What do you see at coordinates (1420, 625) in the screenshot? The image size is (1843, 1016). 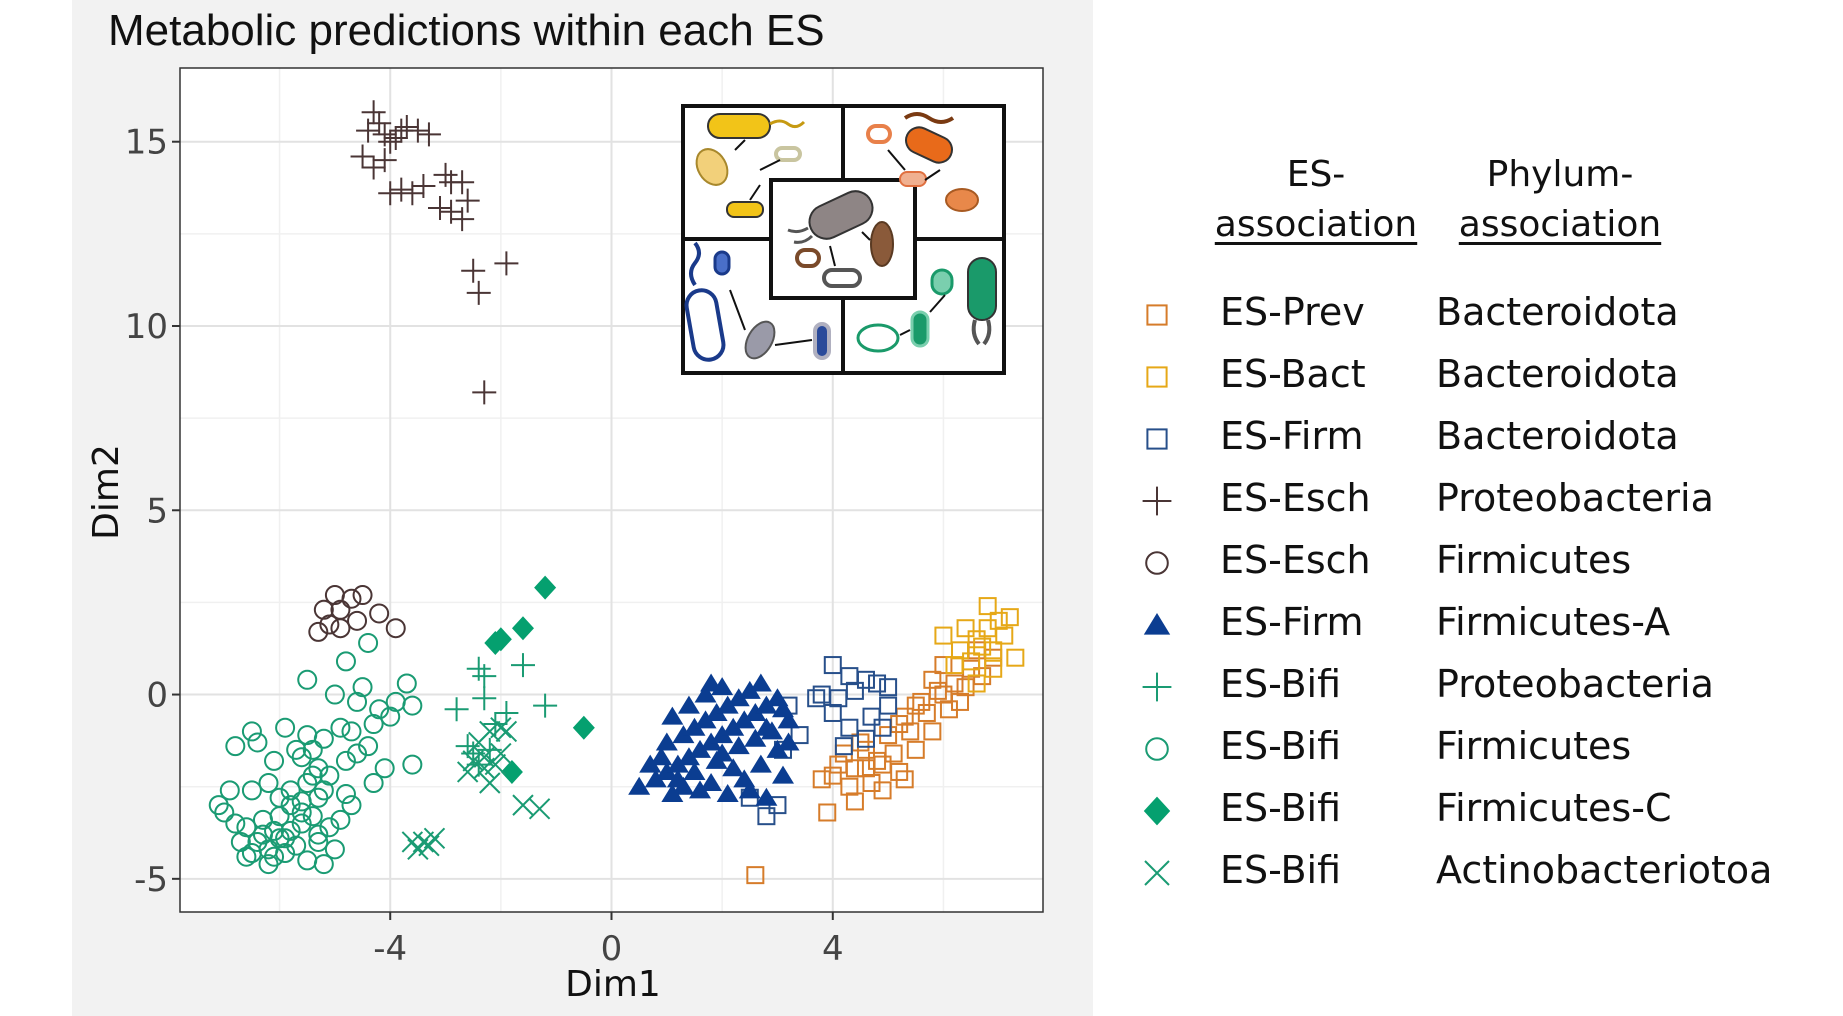 I see `legend-entry: ES-Firm Firmicutes-A` at bounding box center [1420, 625].